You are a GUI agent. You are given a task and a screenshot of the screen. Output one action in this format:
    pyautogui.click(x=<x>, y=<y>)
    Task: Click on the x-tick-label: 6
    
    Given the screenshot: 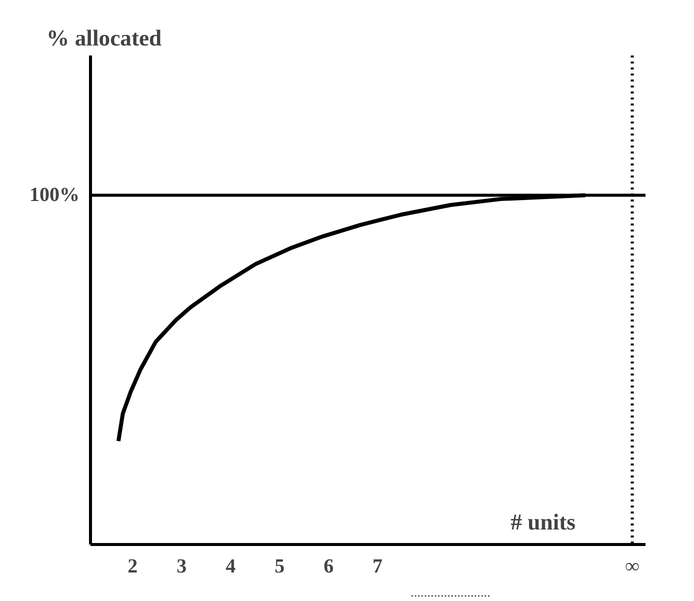 What is the action you would take?
    pyautogui.click(x=329, y=567)
    